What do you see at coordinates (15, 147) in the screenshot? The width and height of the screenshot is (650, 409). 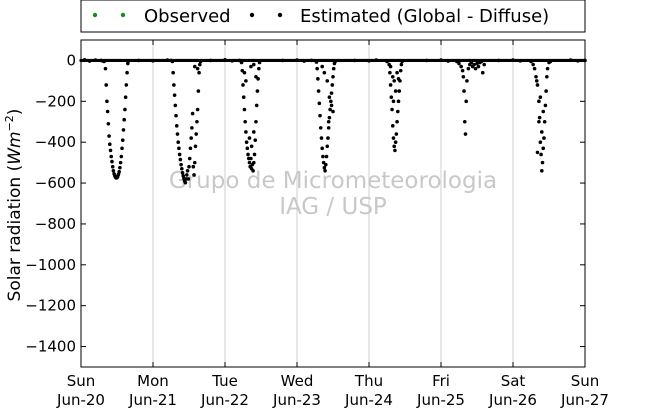 I see `y-axis-title-unit: Wm` at bounding box center [15, 147].